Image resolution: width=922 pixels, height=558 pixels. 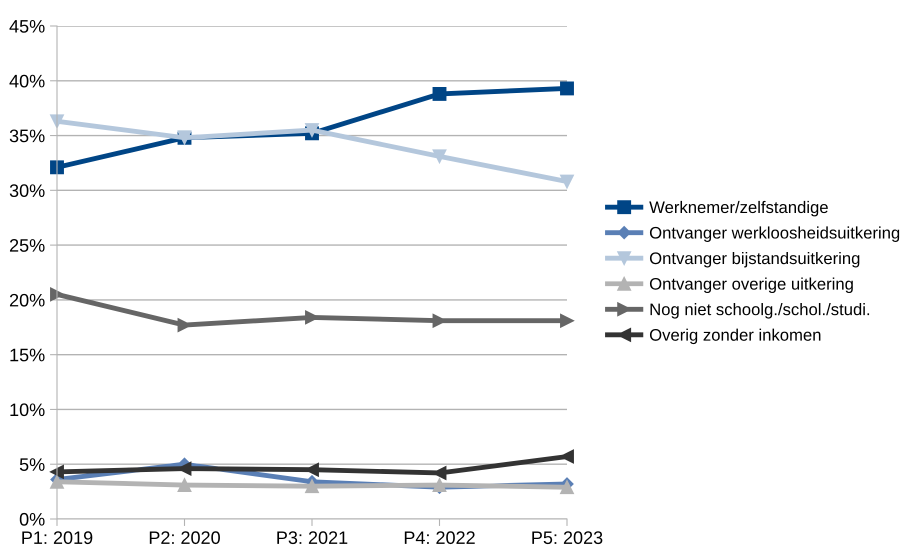 I want to click on y-tick-label: 10%, so click(x=27, y=409).